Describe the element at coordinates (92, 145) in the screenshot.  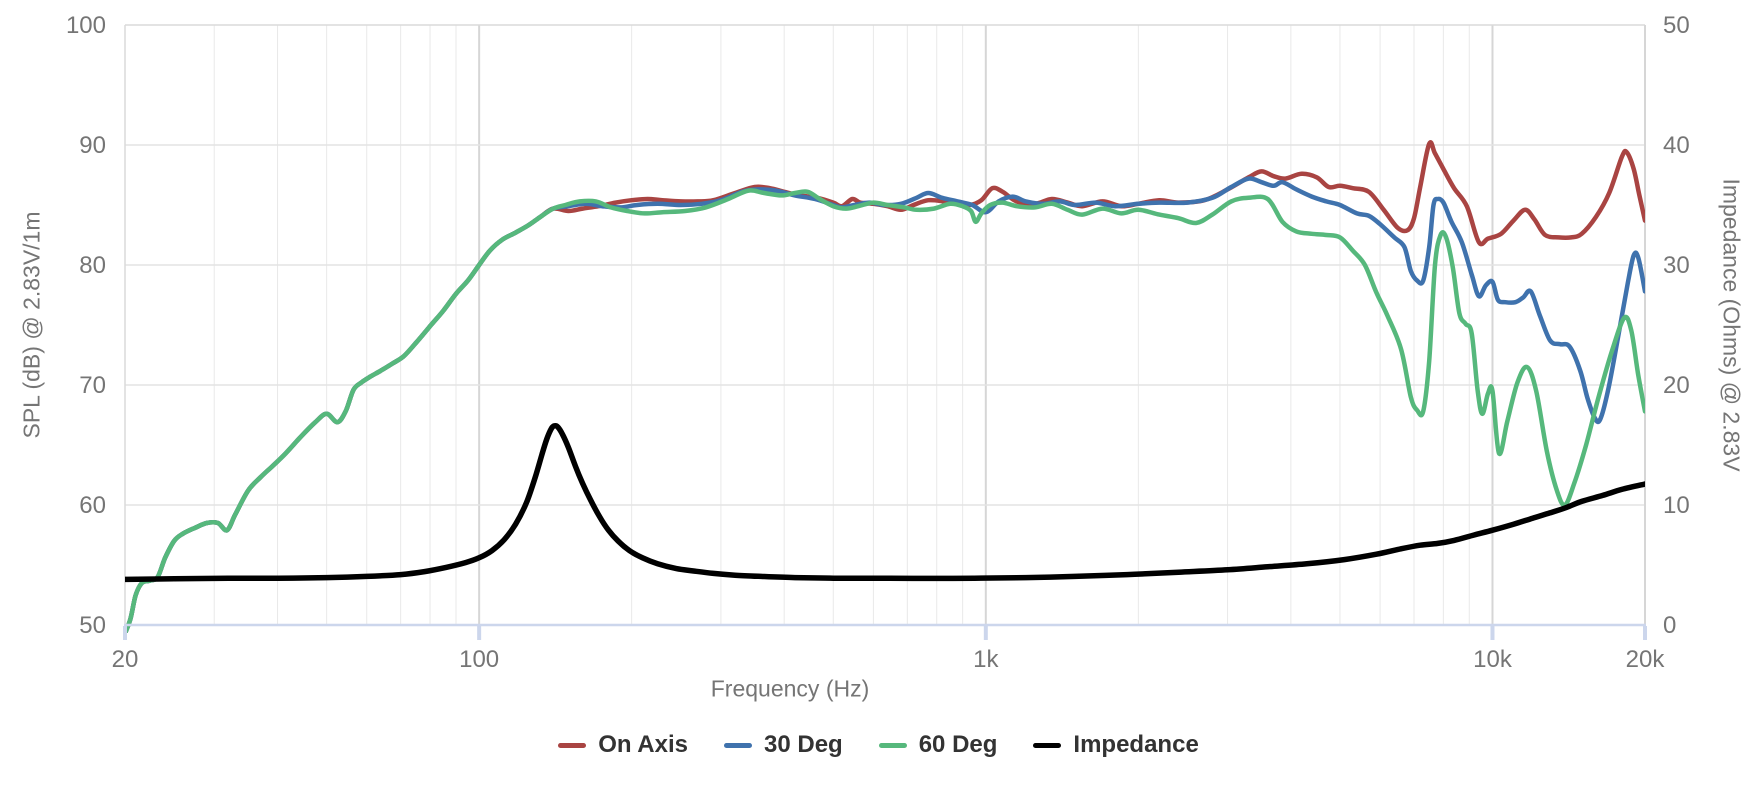
I see `y-left-tick-label: 90` at that location.